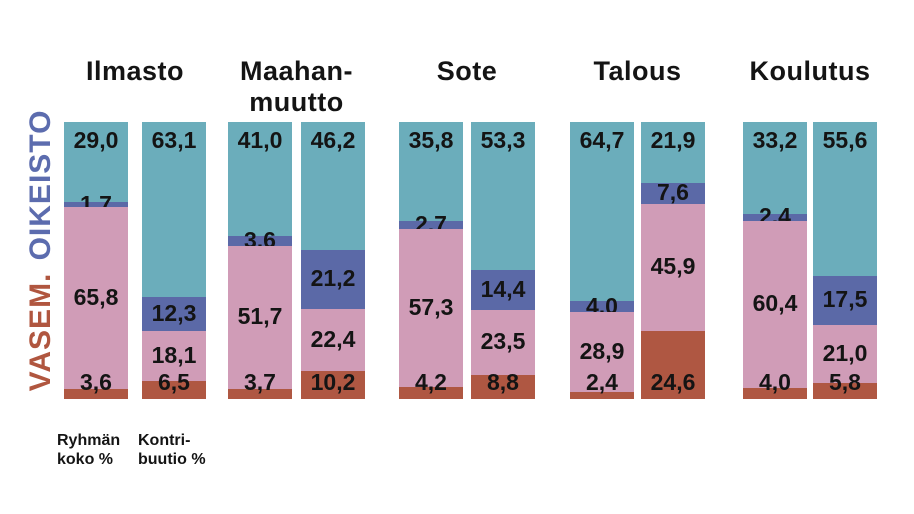  What do you see at coordinates (89, 440) in the screenshot?
I see `footnote-line: Ryhmän` at bounding box center [89, 440].